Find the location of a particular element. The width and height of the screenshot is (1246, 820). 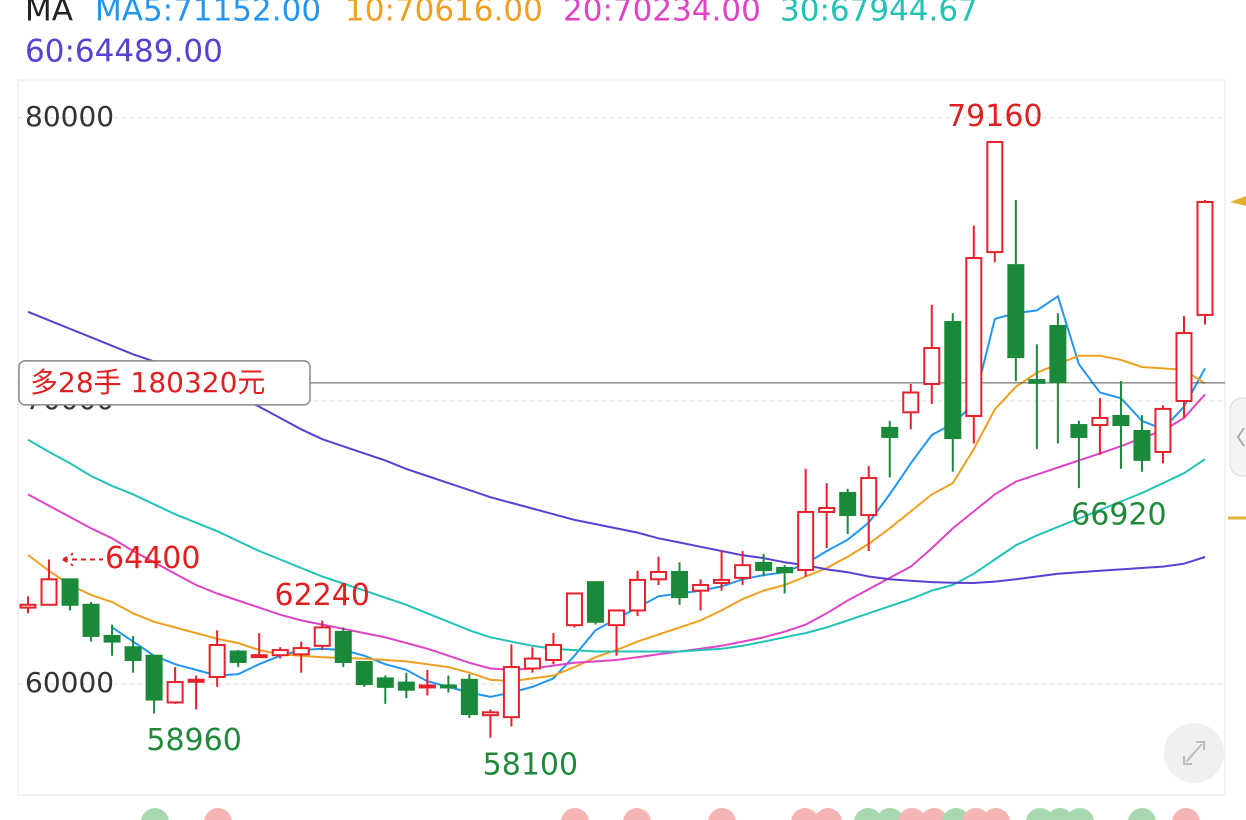

high-label: 64400 is located at coordinates (152, 558).